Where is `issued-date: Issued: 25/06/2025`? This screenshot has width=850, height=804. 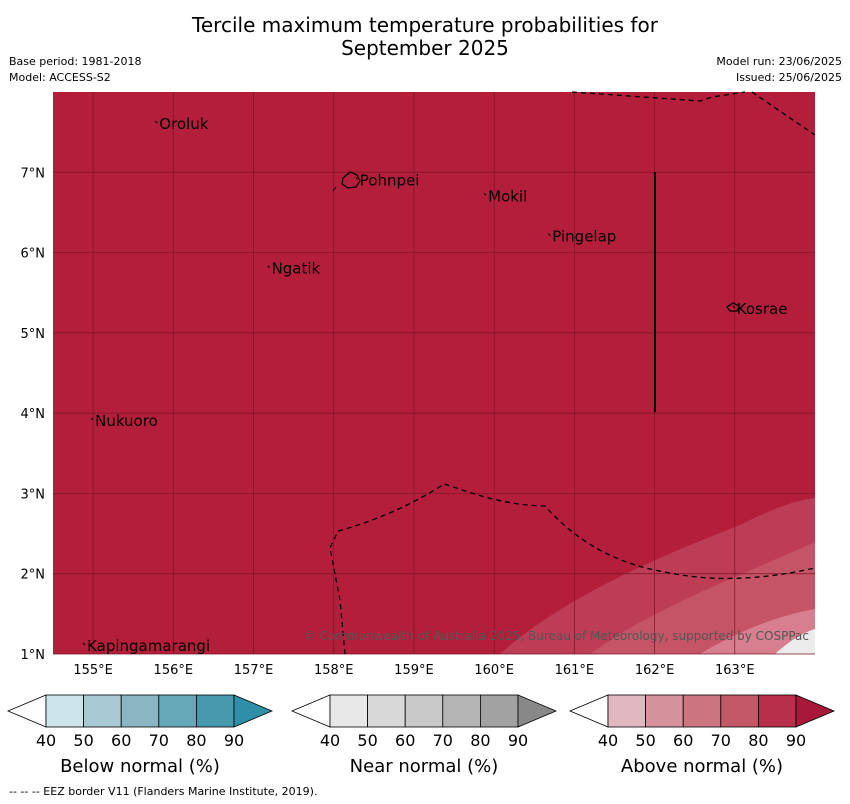 issued-date: Issued: 25/06/2025 is located at coordinates (788, 77).